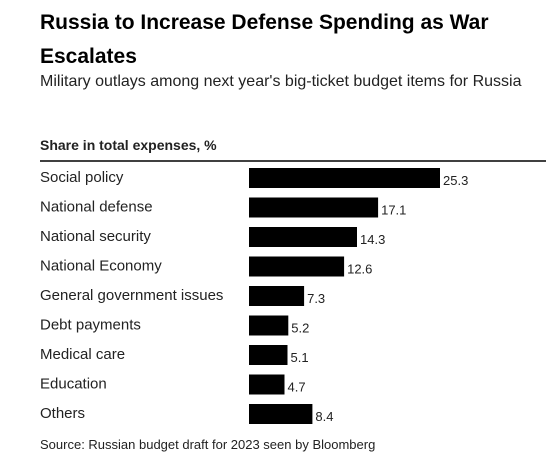 Image resolution: width=546 pixels, height=467 pixels. Describe the element at coordinates (62, 413) in the screenshot. I see `category-label-others: Others` at that location.